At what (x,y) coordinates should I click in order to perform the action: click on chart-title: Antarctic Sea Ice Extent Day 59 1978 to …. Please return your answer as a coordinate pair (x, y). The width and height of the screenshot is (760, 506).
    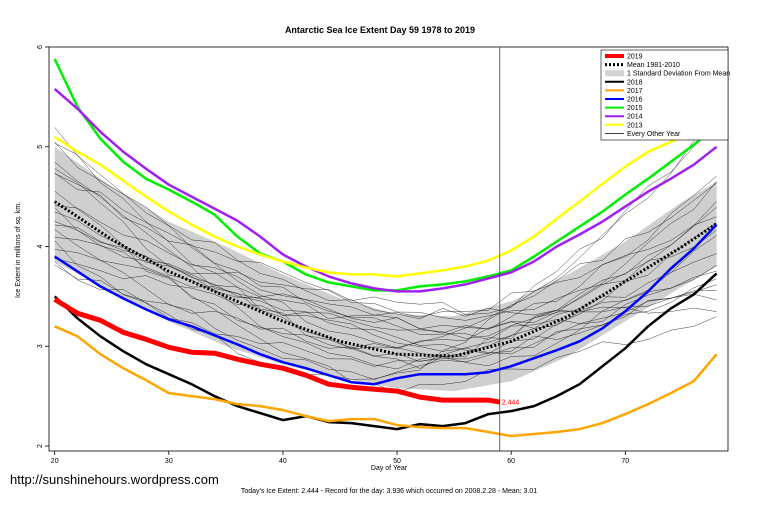
    Looking at the image, I should click on (380, 30).